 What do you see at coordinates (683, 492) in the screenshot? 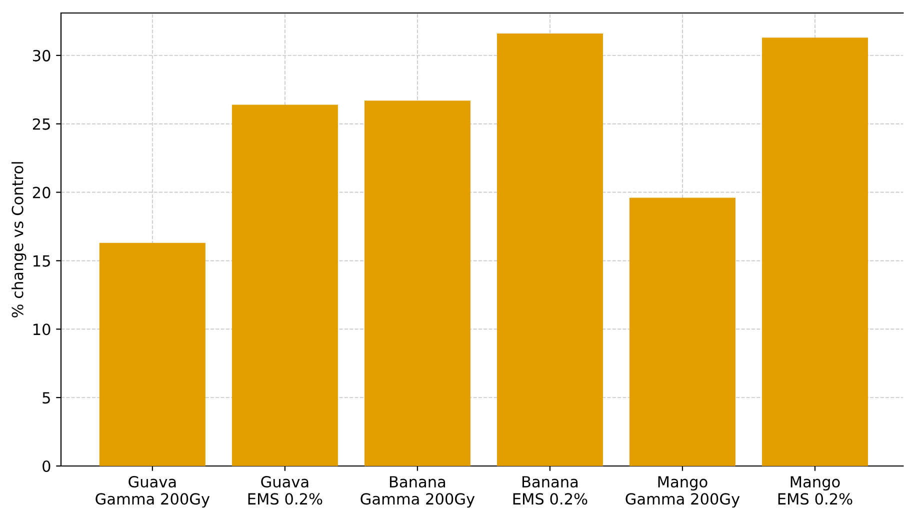
I see `x-tick-label: Mango Gamma 200Gy` at bounding box center [683, 492].